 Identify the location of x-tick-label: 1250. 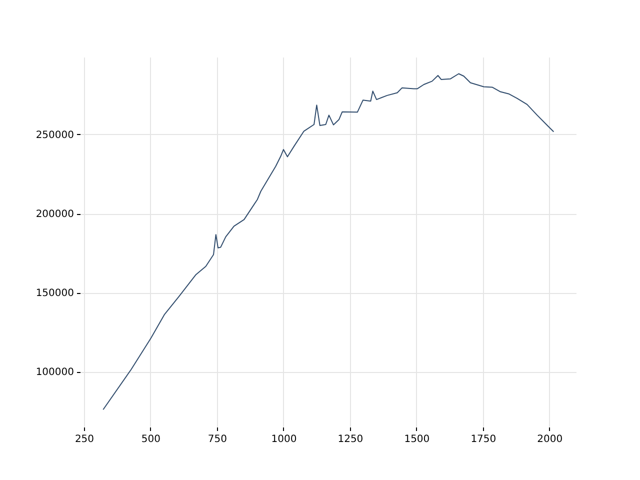
(351, 439).